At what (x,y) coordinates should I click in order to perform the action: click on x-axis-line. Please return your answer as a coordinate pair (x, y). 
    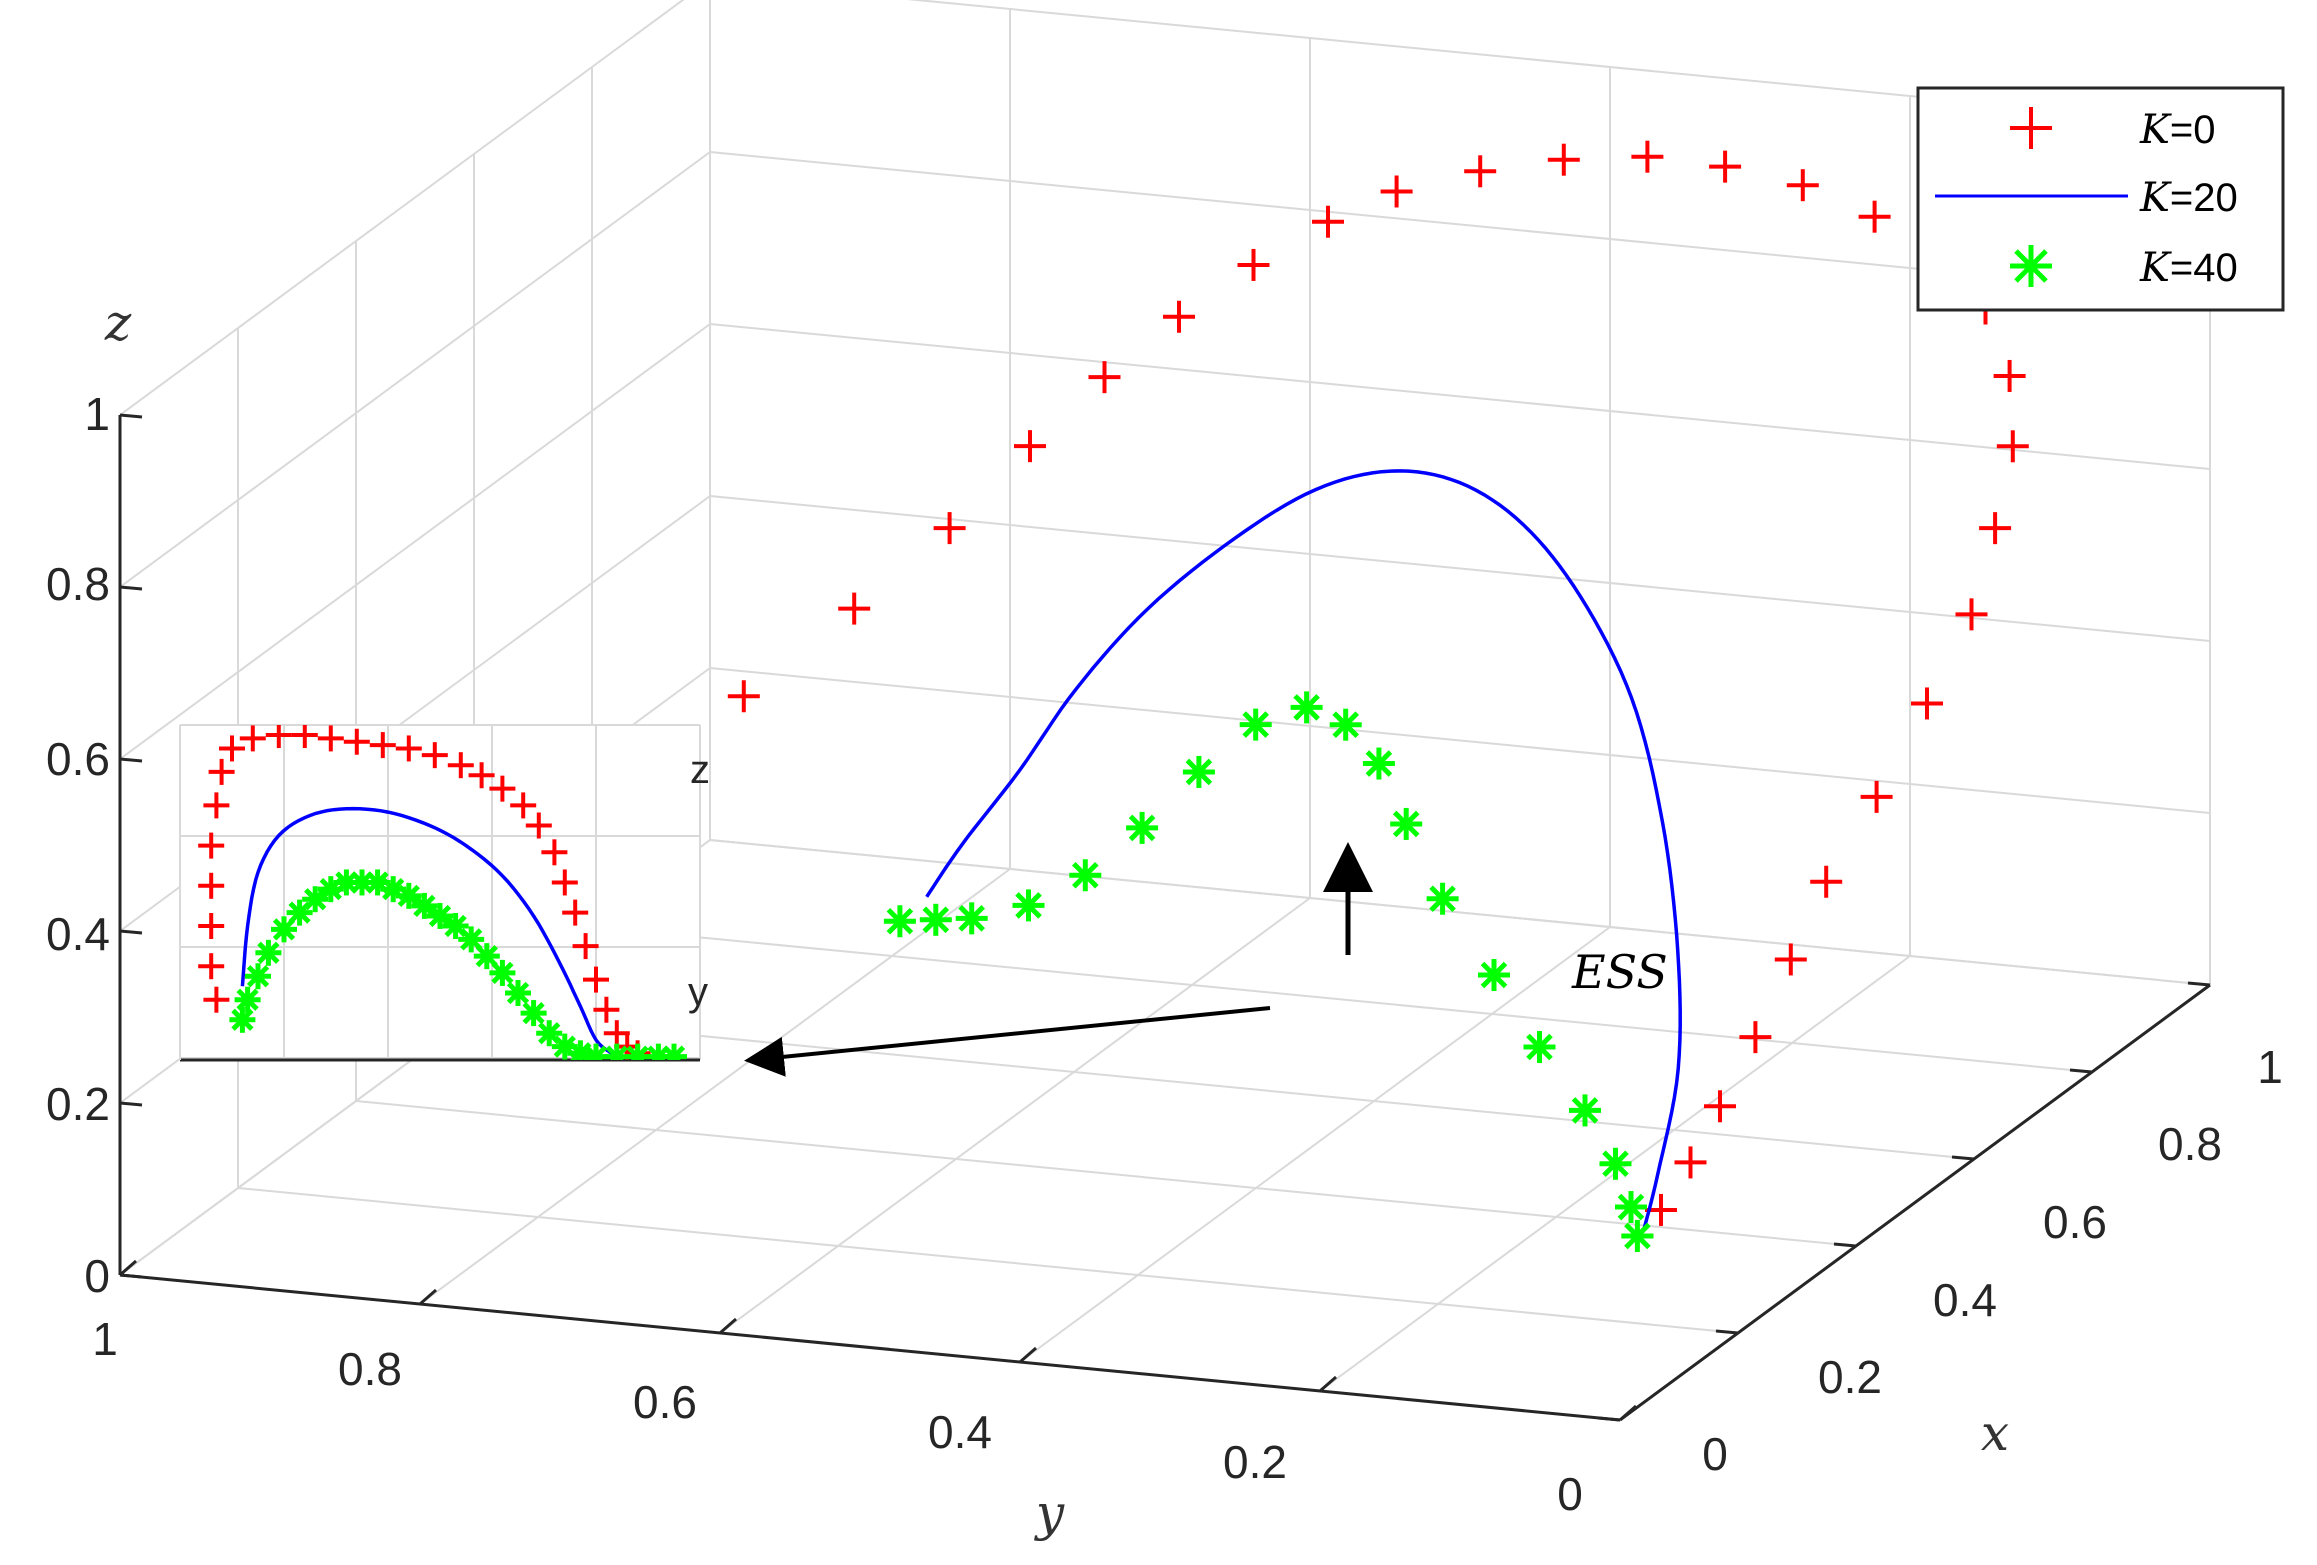
    Looking at the image, I should click on (1915, 1202).